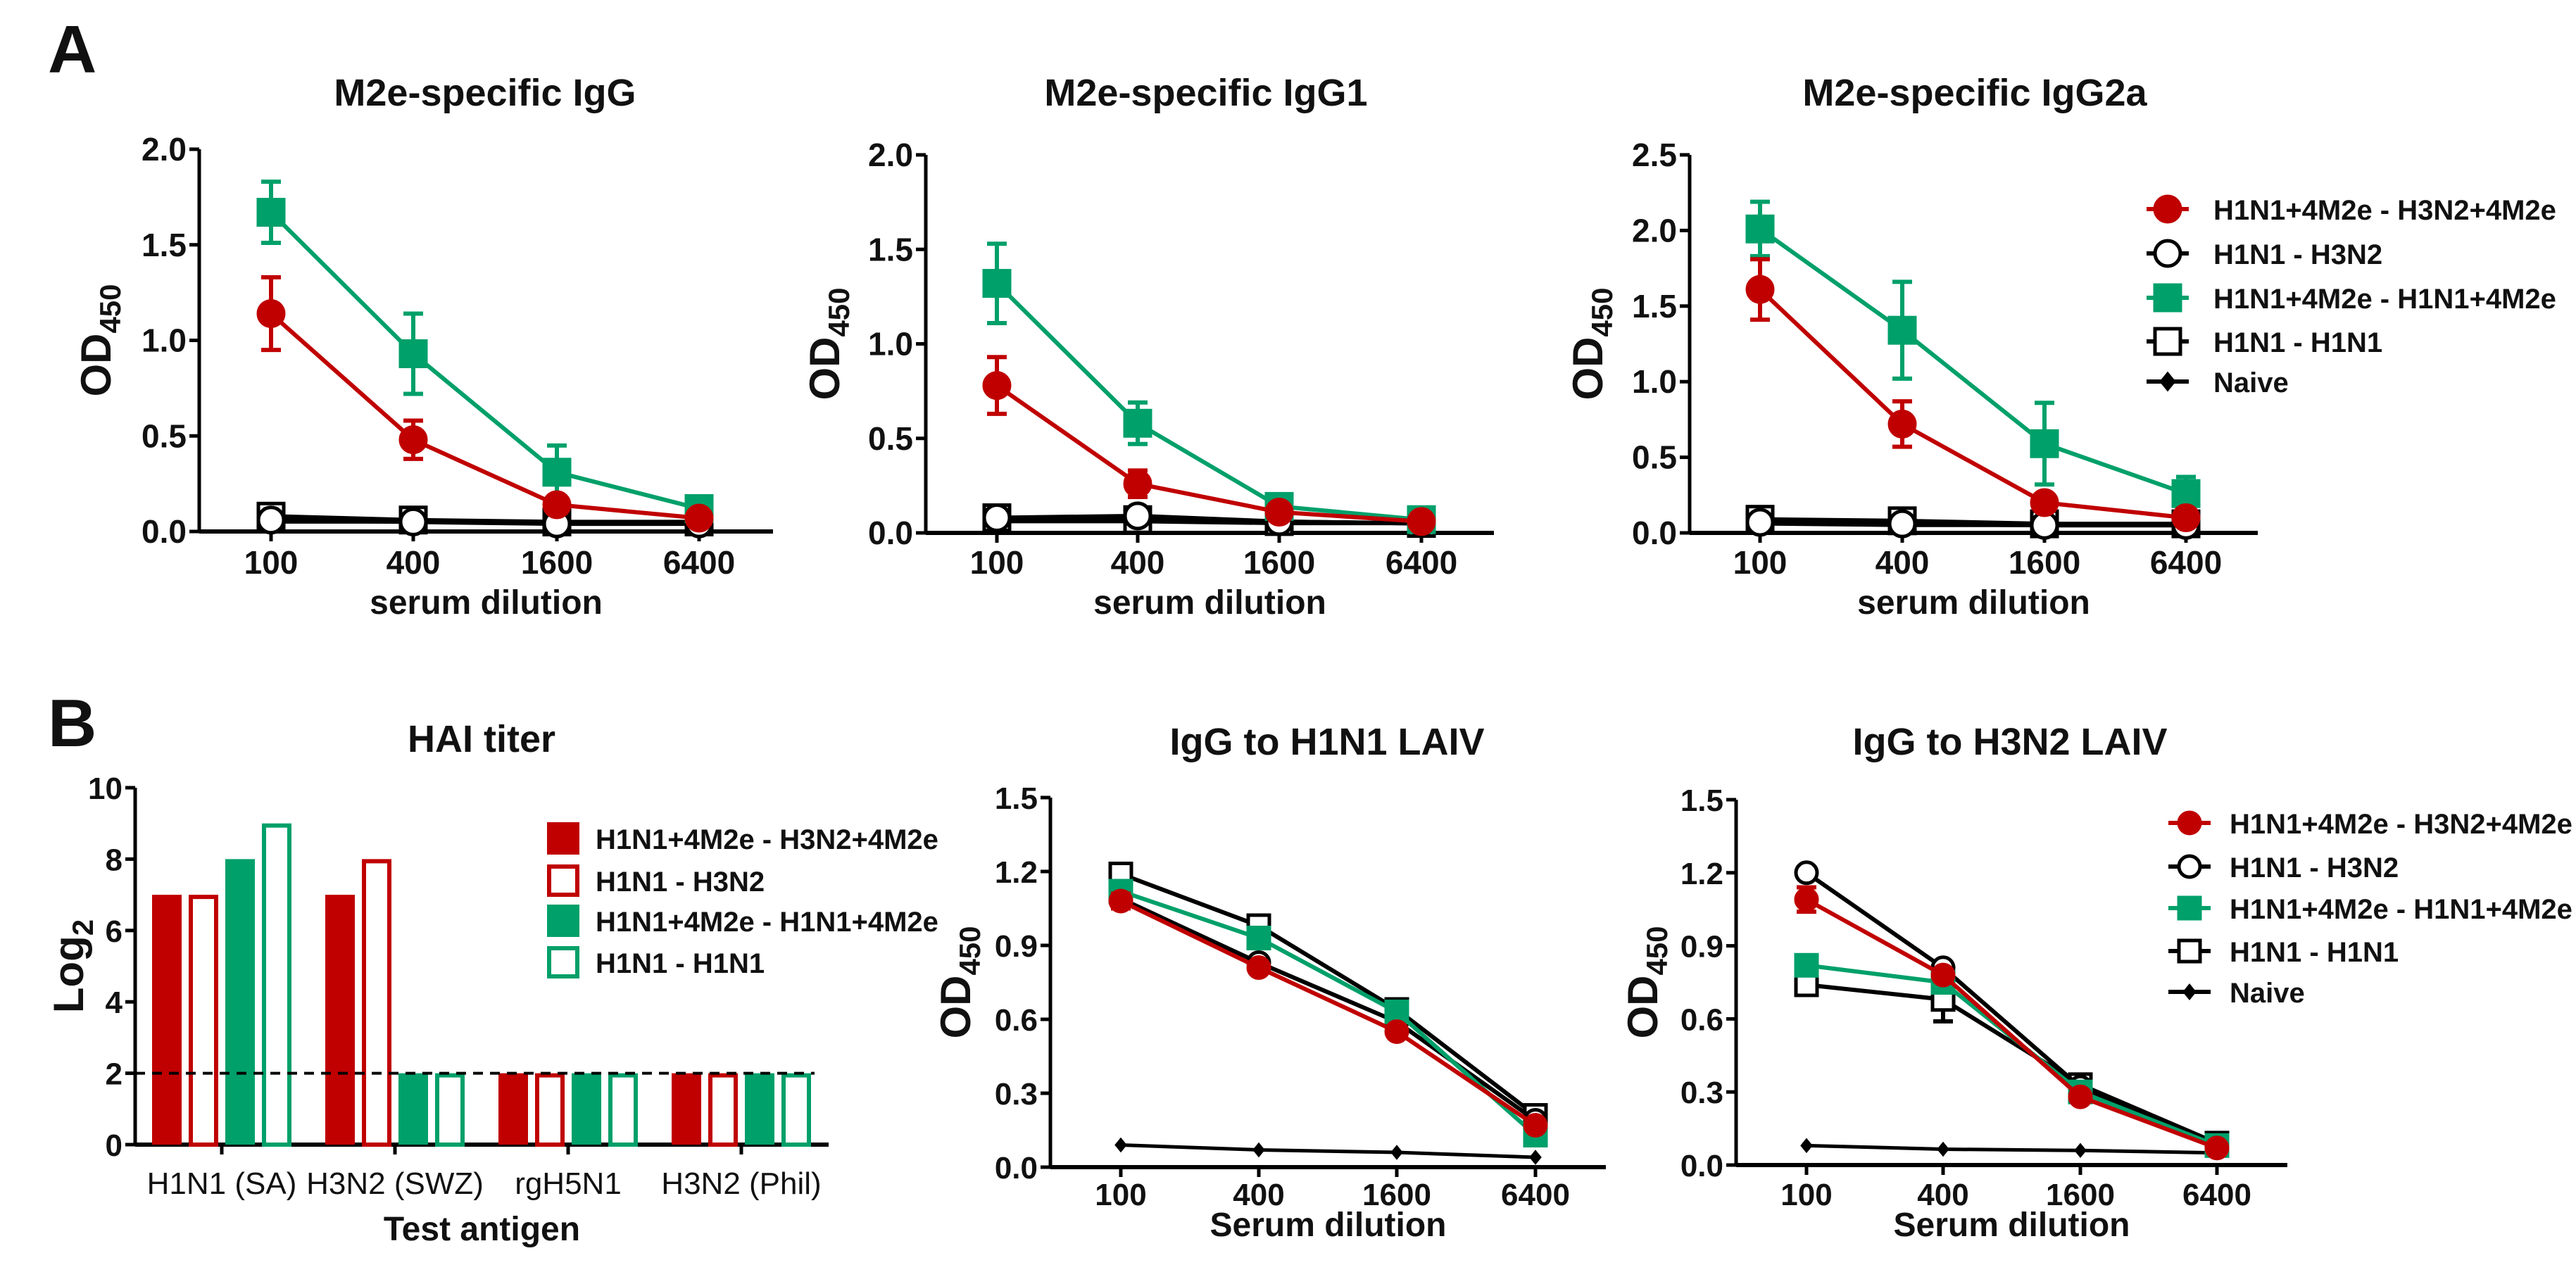 This screenshot has width=2576, height=1265. What do you see at coordinates (114, 1003) in the screenshot?
I see `y-tick-label: 4` at bounding box center [114, 1003].